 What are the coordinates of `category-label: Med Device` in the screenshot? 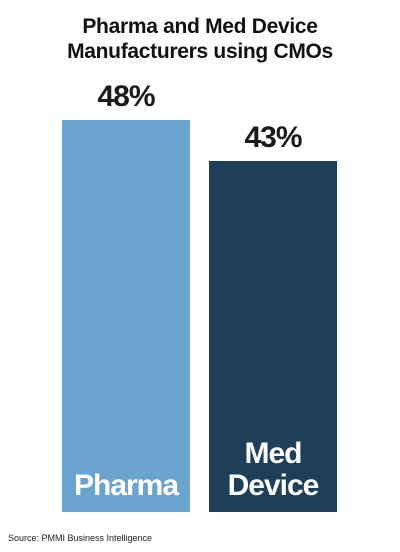 It's located at (273, 469).